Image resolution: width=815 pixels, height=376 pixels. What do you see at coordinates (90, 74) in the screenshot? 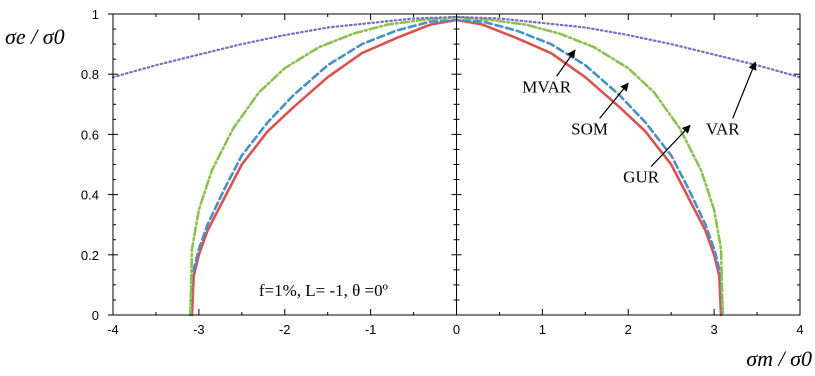
I see `y-tick-label: 0.8` at bounding box center [90, 74].